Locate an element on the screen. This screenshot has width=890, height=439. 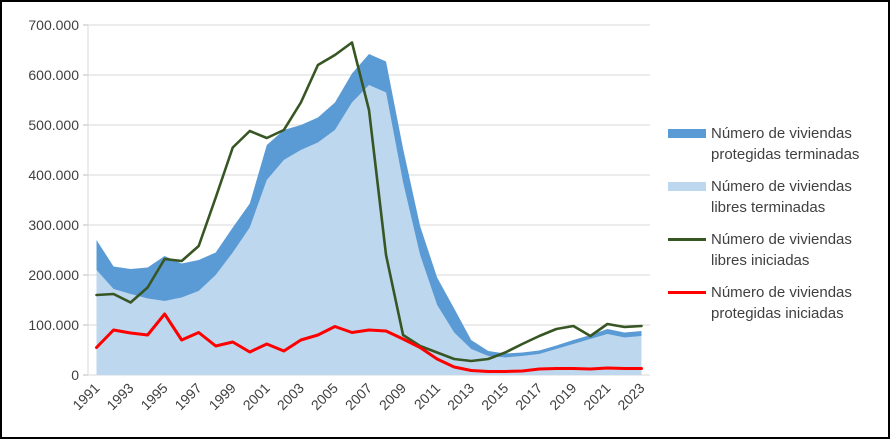
line-protegidas-iniciadas is located at coordinates (369, 342).